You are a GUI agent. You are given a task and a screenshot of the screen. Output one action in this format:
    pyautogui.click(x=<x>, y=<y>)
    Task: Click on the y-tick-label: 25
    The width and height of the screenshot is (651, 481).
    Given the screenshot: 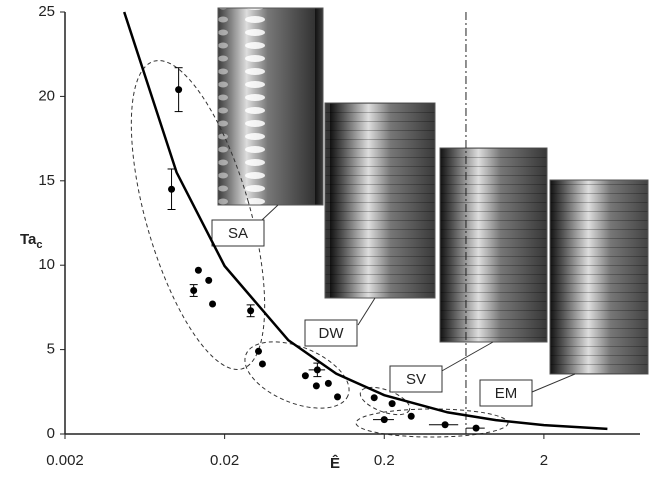 What is the action you would take?
    pyautogui.click(x=46, y=11)
    